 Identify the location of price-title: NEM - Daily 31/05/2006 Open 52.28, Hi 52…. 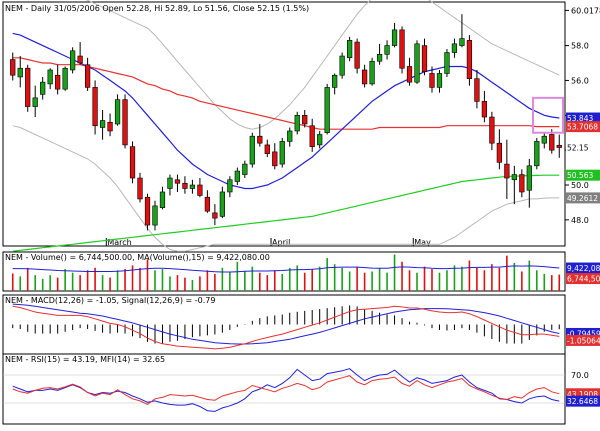
(157, 8).